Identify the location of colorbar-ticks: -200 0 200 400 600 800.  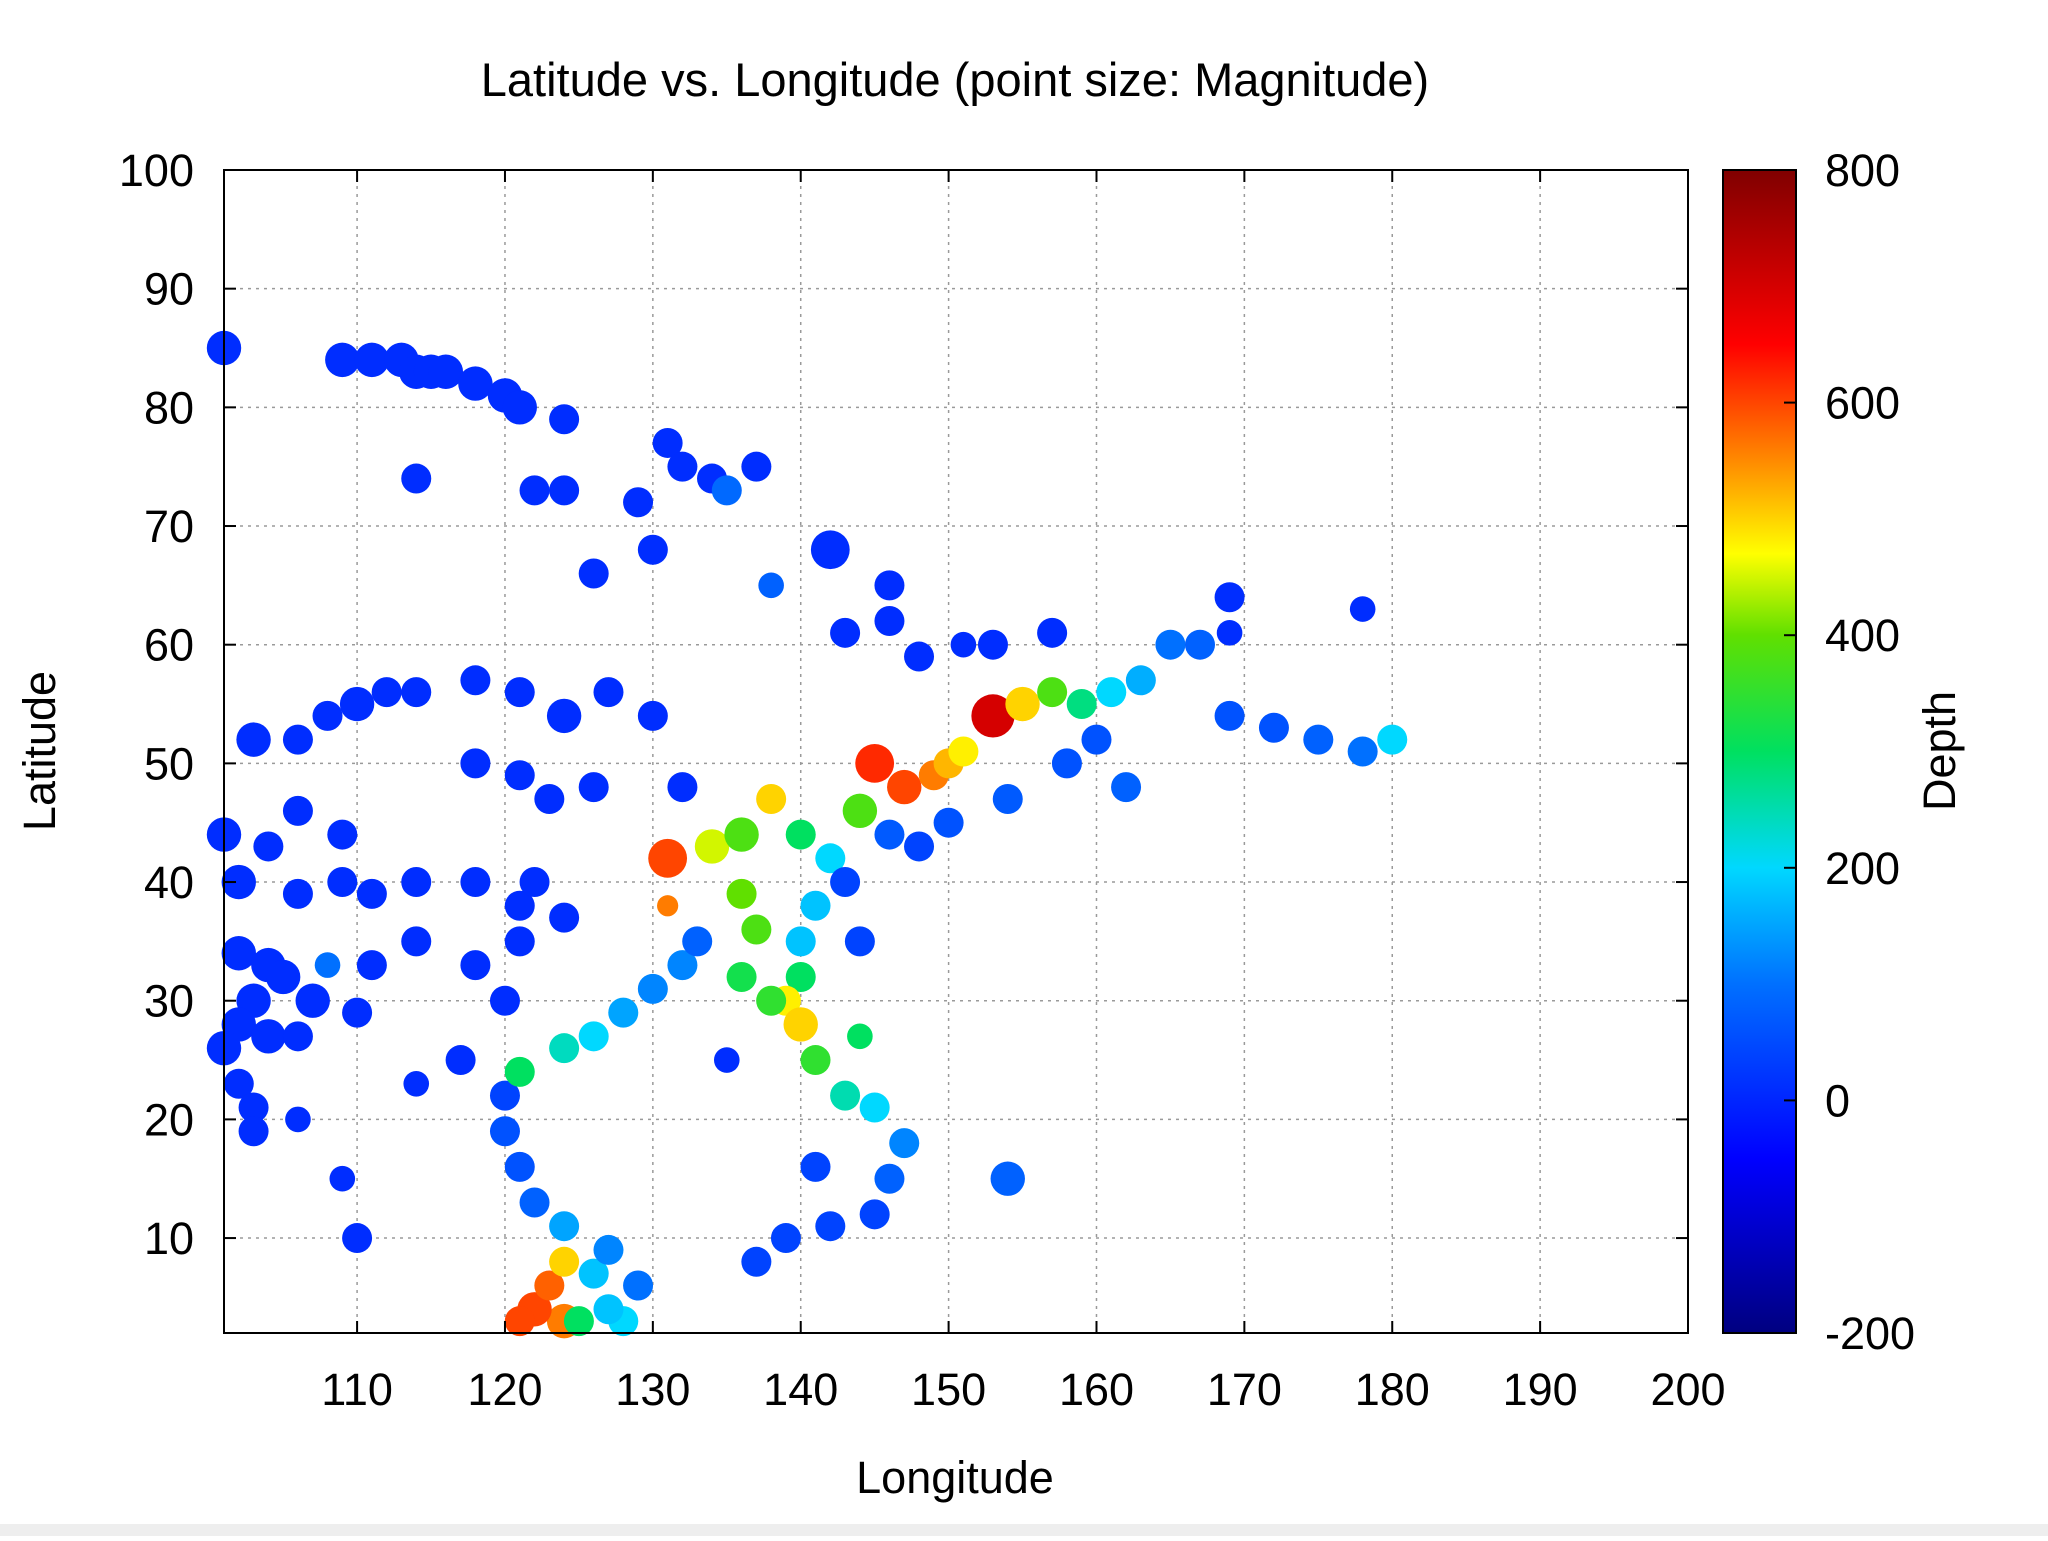
(1849, 752).